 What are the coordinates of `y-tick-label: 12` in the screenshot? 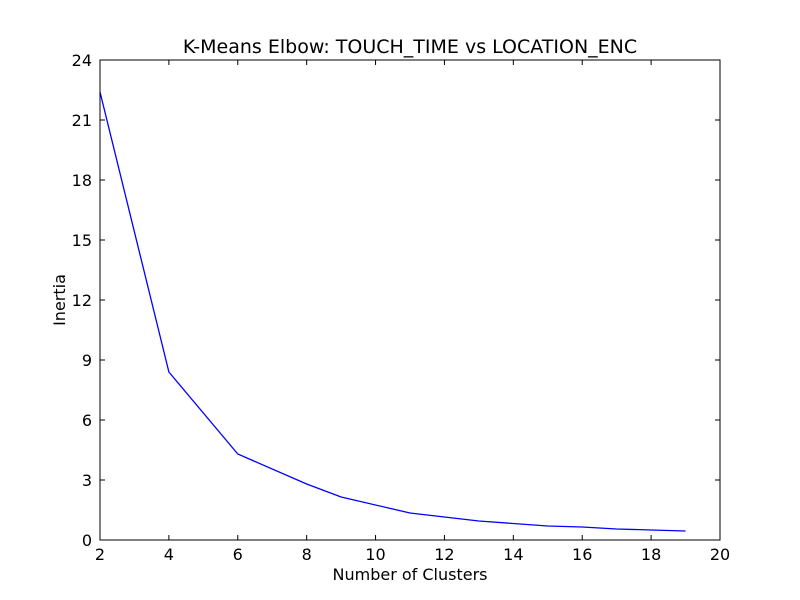 It's located at (82, 300).